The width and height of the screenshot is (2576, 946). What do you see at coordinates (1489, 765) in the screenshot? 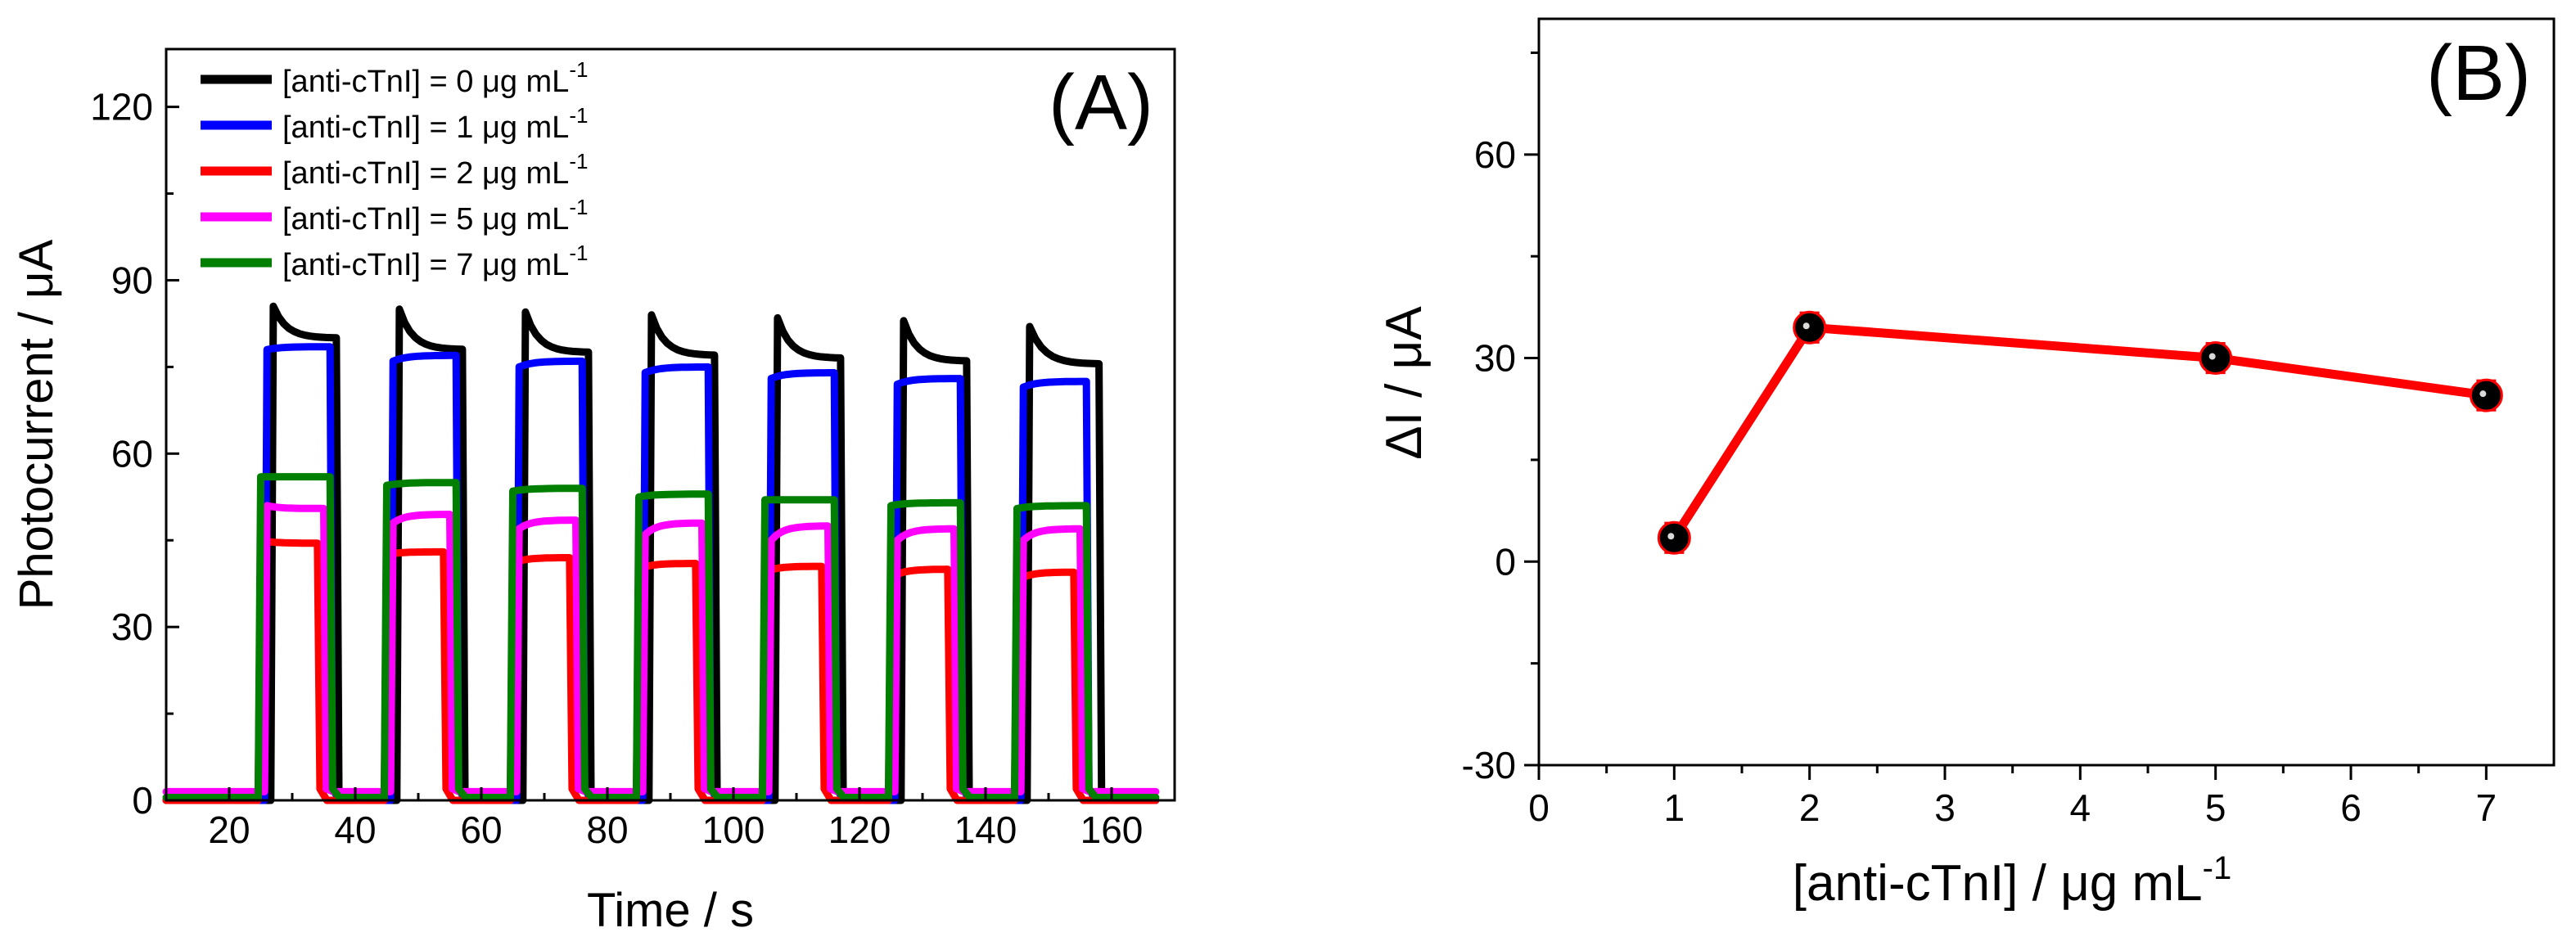
I see `panel-b-y-tick-label: -30` at bounding box center [1489, 765].